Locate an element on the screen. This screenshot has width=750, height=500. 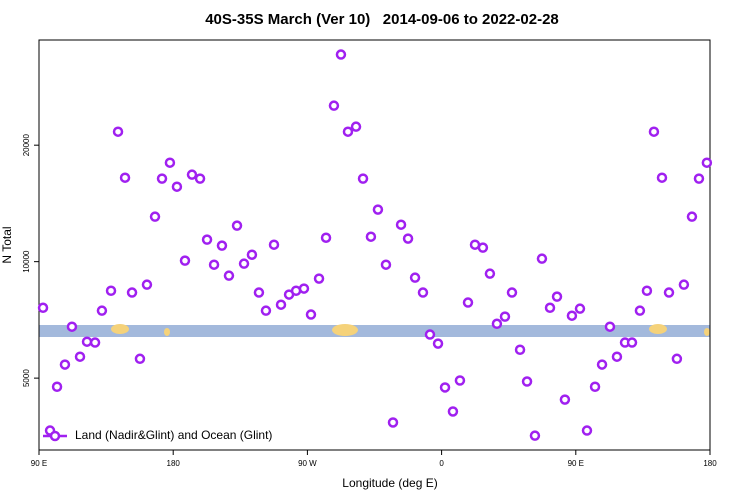
x-axis-label: Longitude (deg E) is located at coordinates (389, 483).